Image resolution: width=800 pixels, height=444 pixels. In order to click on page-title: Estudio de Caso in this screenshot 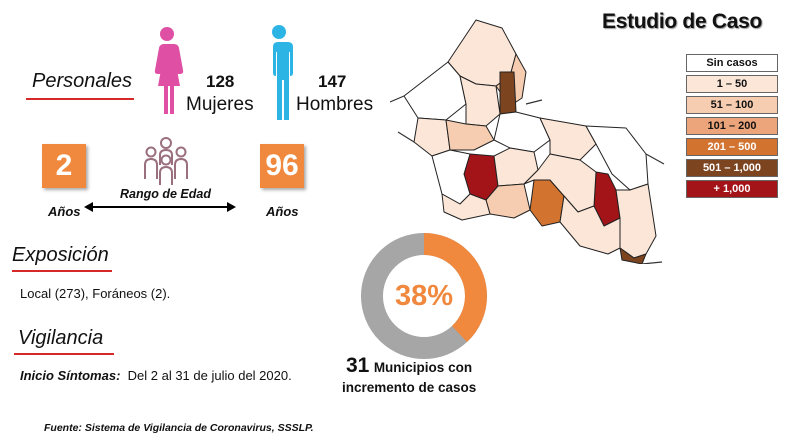, I will do `click(682, 21)`.